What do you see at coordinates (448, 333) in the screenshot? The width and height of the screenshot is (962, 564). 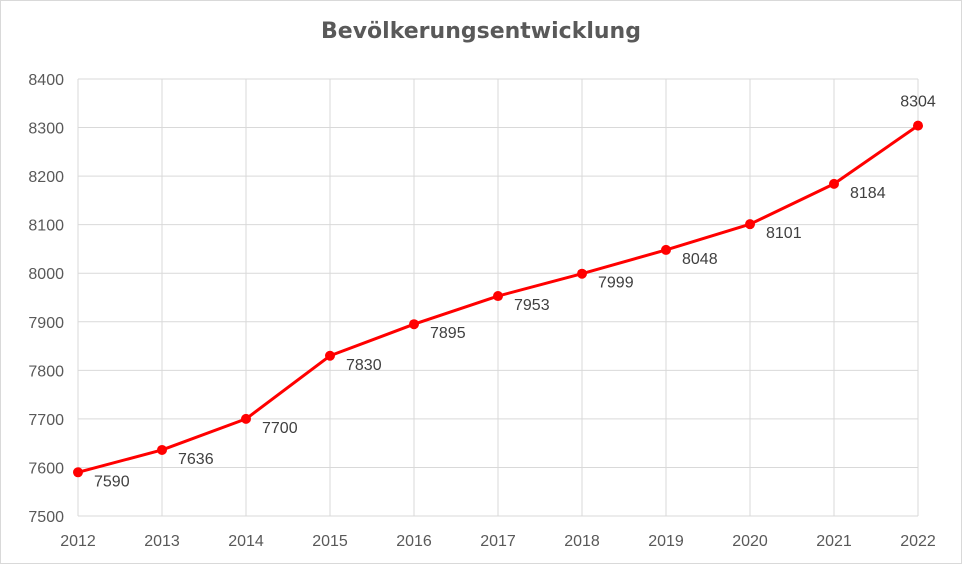 I see `data-label: 7895` at bounding box center [448, 333].